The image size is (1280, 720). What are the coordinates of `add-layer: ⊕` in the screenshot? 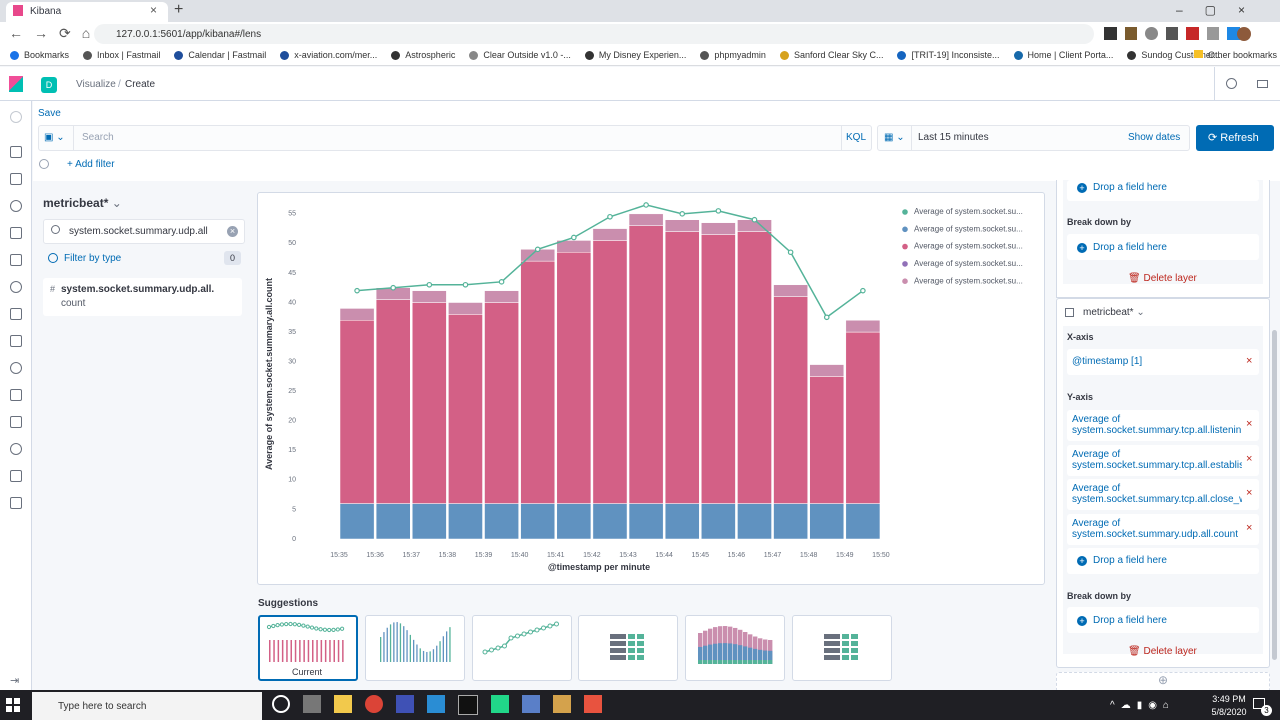 It's located at (1163, 682).